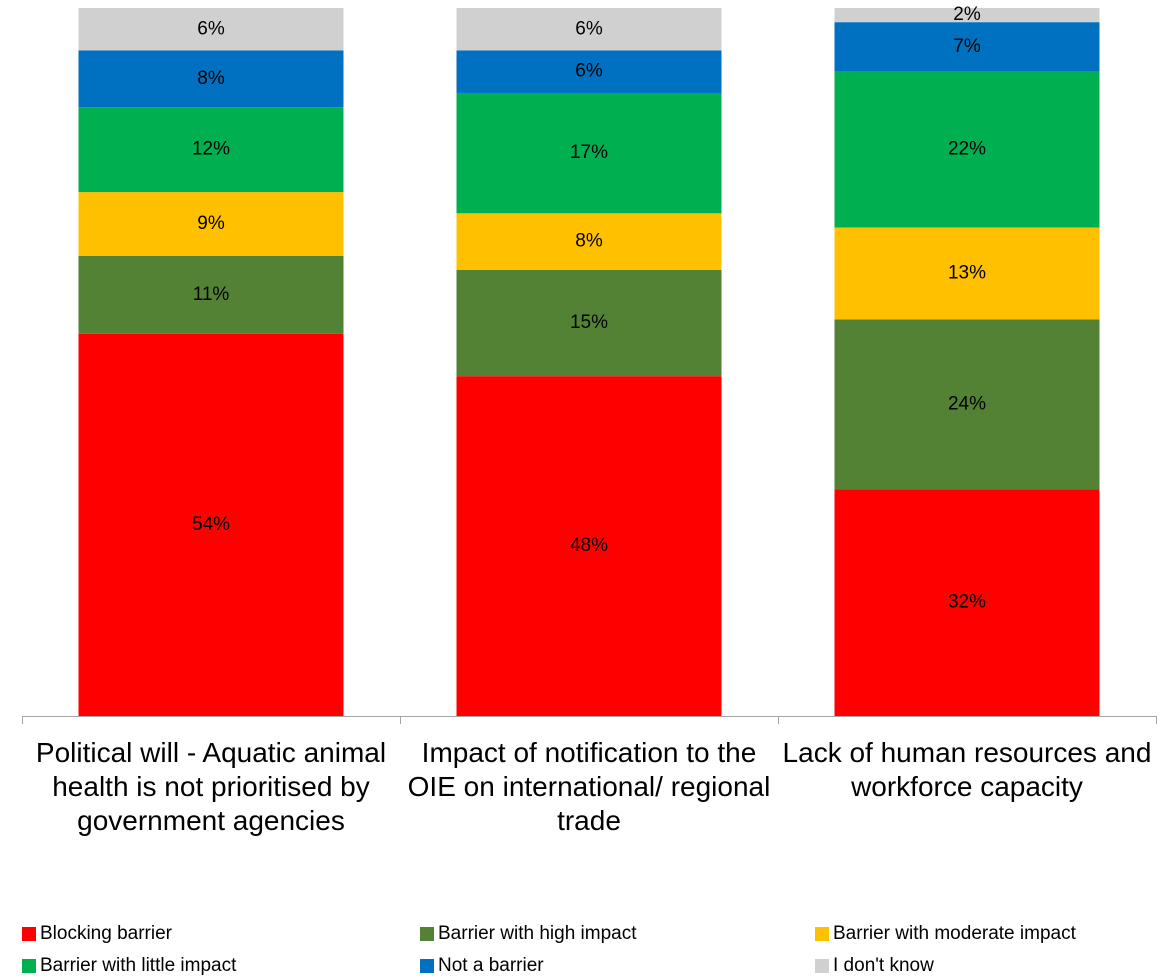 The width and height of the screenshot is (1176, 979). I want to click on data-label: 24%, so click(967, 403).